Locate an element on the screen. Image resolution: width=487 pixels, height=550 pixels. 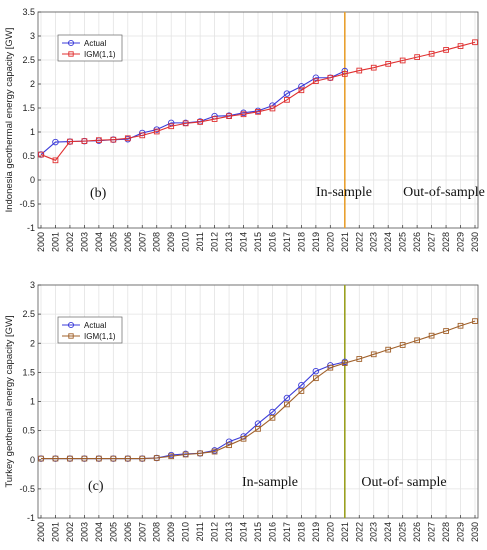
y-tick-label: -0.5 is located at coordinates (27, 204).